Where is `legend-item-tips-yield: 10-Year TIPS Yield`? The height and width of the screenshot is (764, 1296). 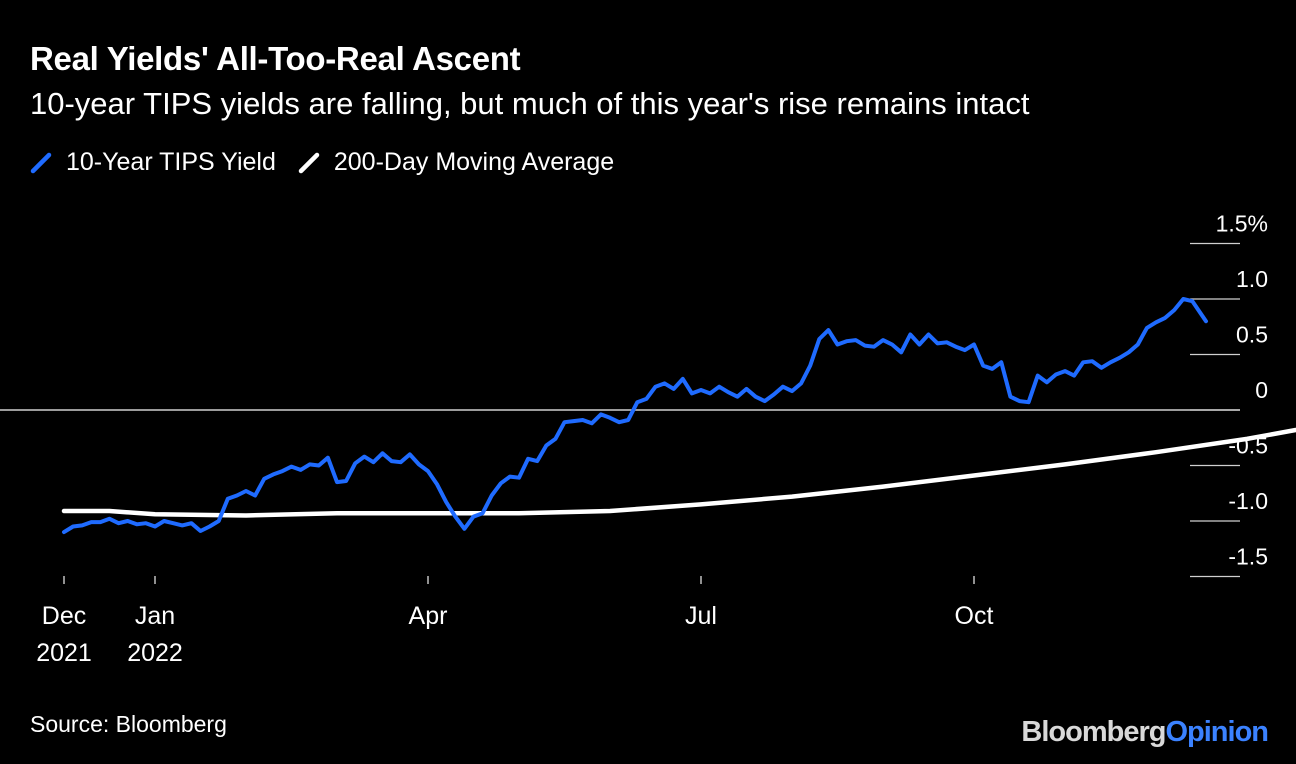 legend-item-tips-yield: 10-Year TIPS Yield is located at coordinates (153, 162).